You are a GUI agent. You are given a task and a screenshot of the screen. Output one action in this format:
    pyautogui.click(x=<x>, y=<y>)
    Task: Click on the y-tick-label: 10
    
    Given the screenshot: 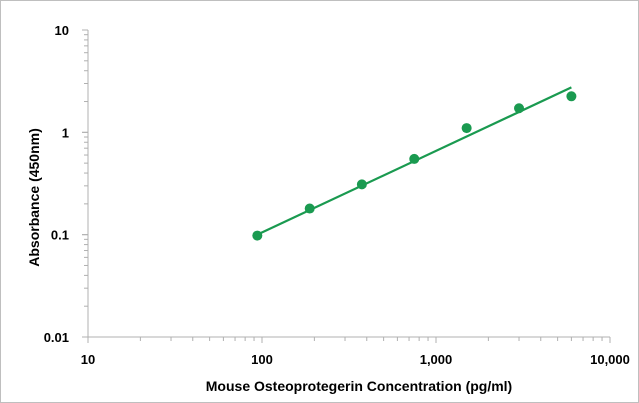 What is the action you would take?
    pyautogui.click(x=62, y=30)
    